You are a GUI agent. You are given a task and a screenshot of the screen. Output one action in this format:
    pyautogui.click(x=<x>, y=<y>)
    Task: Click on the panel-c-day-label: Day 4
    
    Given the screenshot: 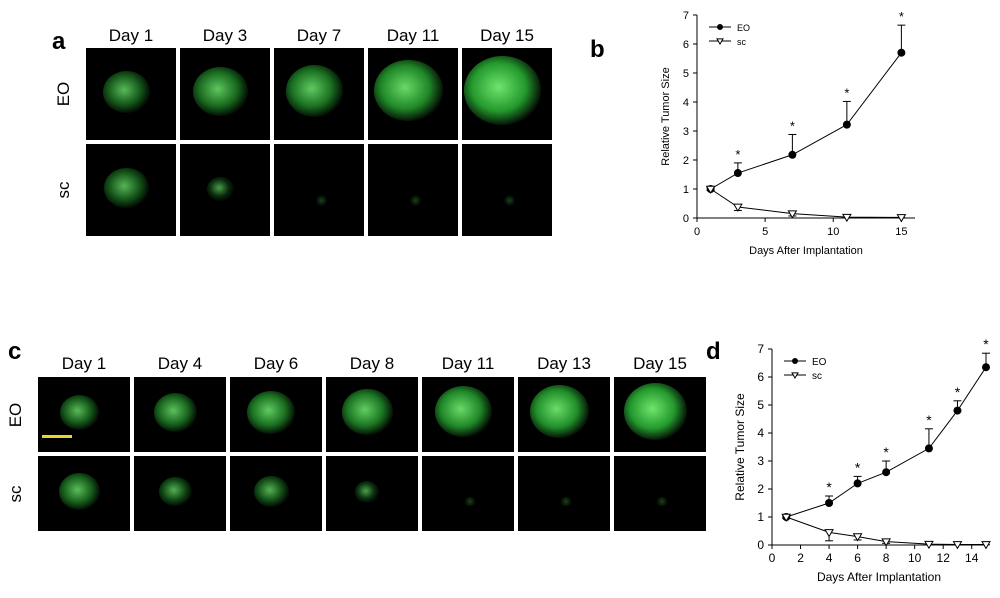 What is the action you would take?
    pyautogui.click(x=180, y=363)
    